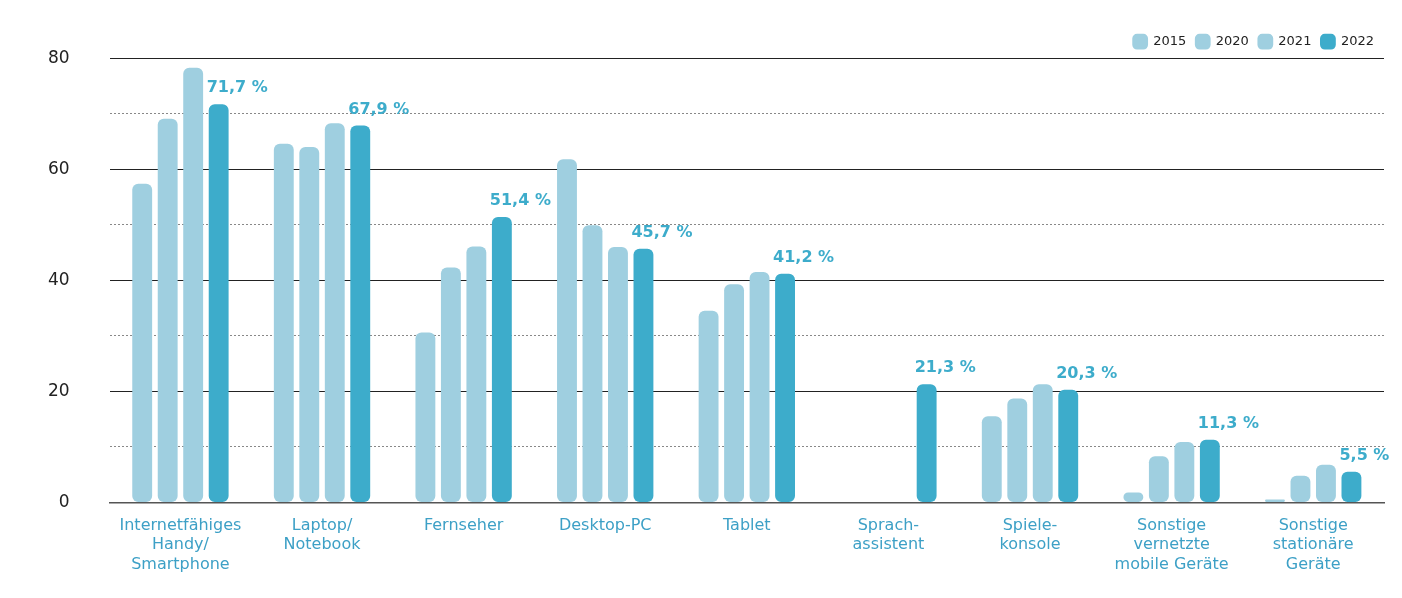 The width and height of the screenshot is (1402, 598). Describe the element at coordinates (945, 367) in the screenshot. I see `data-label: 21,3 %` at that location.